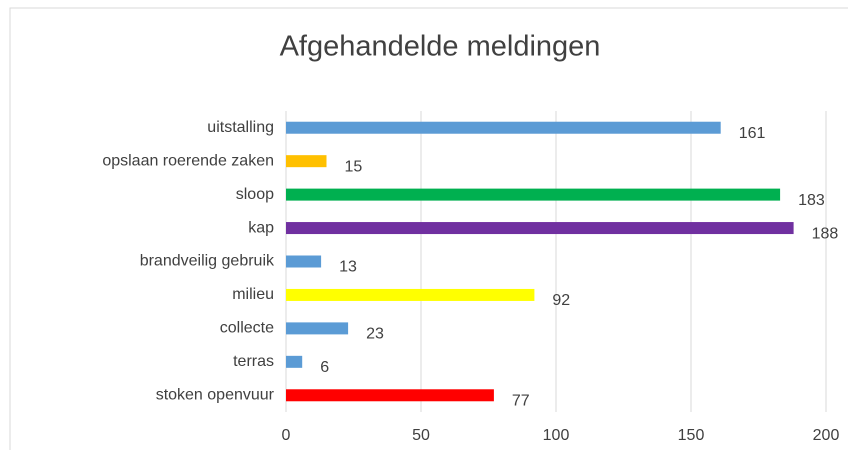 This screenshot has width=848, height=450. Describe the element at coordinates (556, 435) in the screenshot. I see `x-tick-label: 100` at that location.